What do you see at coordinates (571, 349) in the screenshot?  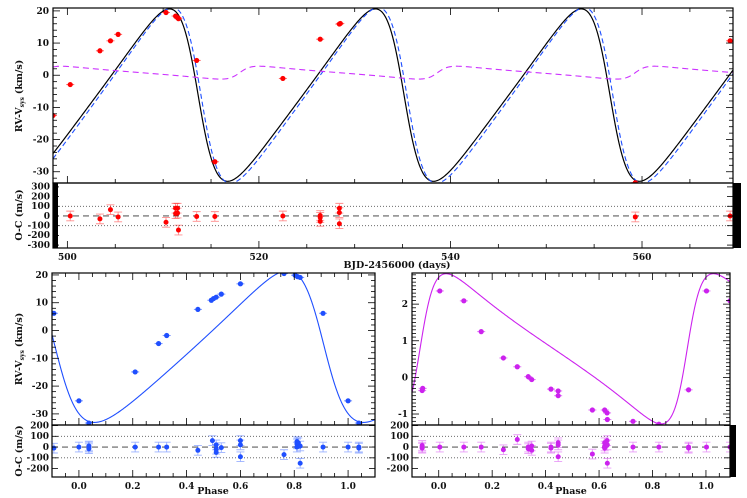 I see `main-plot` at bounding box center [571, 349].